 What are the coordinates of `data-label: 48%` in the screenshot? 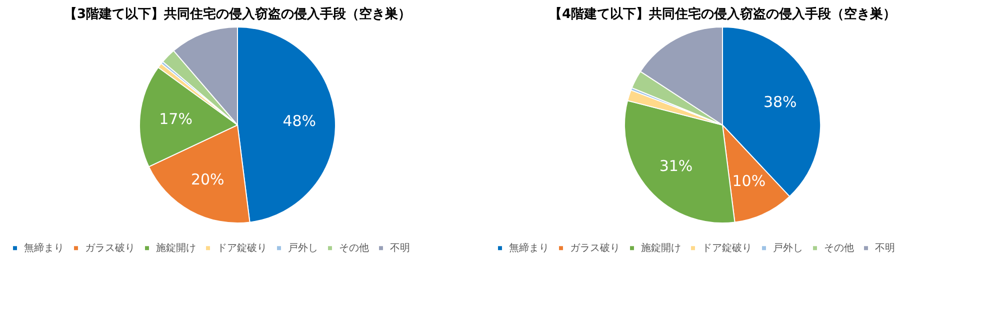 It's located at (299, 121).